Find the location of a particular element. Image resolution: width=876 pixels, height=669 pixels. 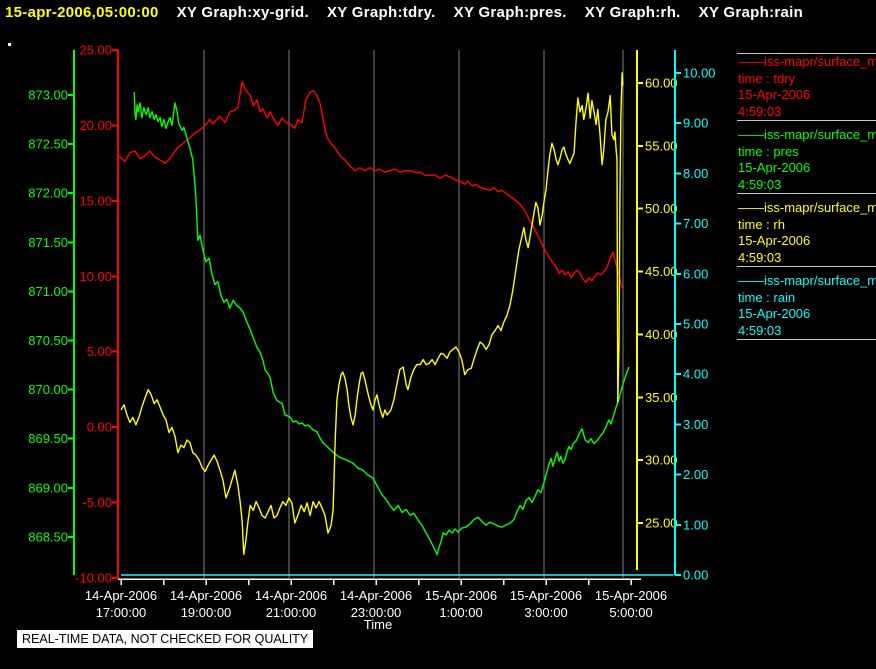

pres-tick-label: 871.50 is located at coordinates (48, 242).